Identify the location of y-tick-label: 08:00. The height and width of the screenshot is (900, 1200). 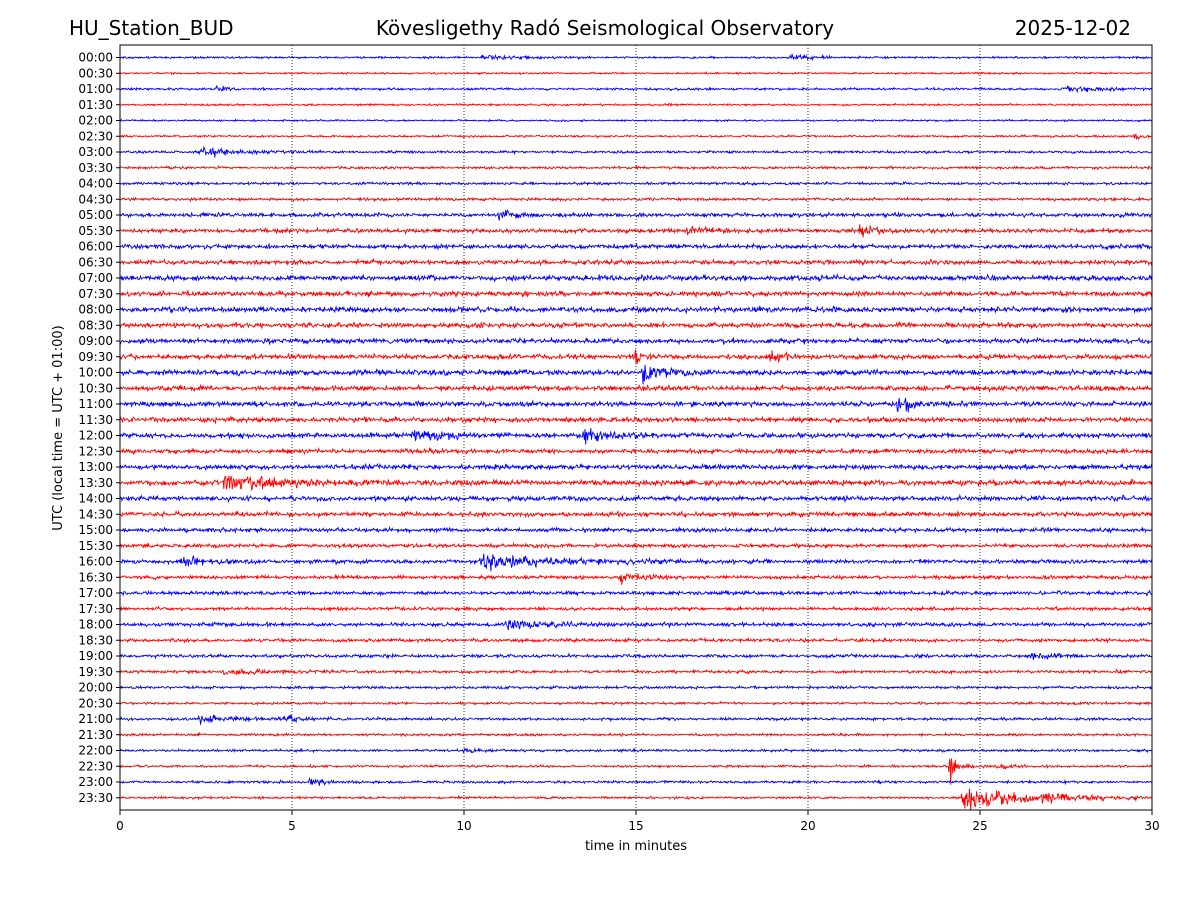
(95, 310).